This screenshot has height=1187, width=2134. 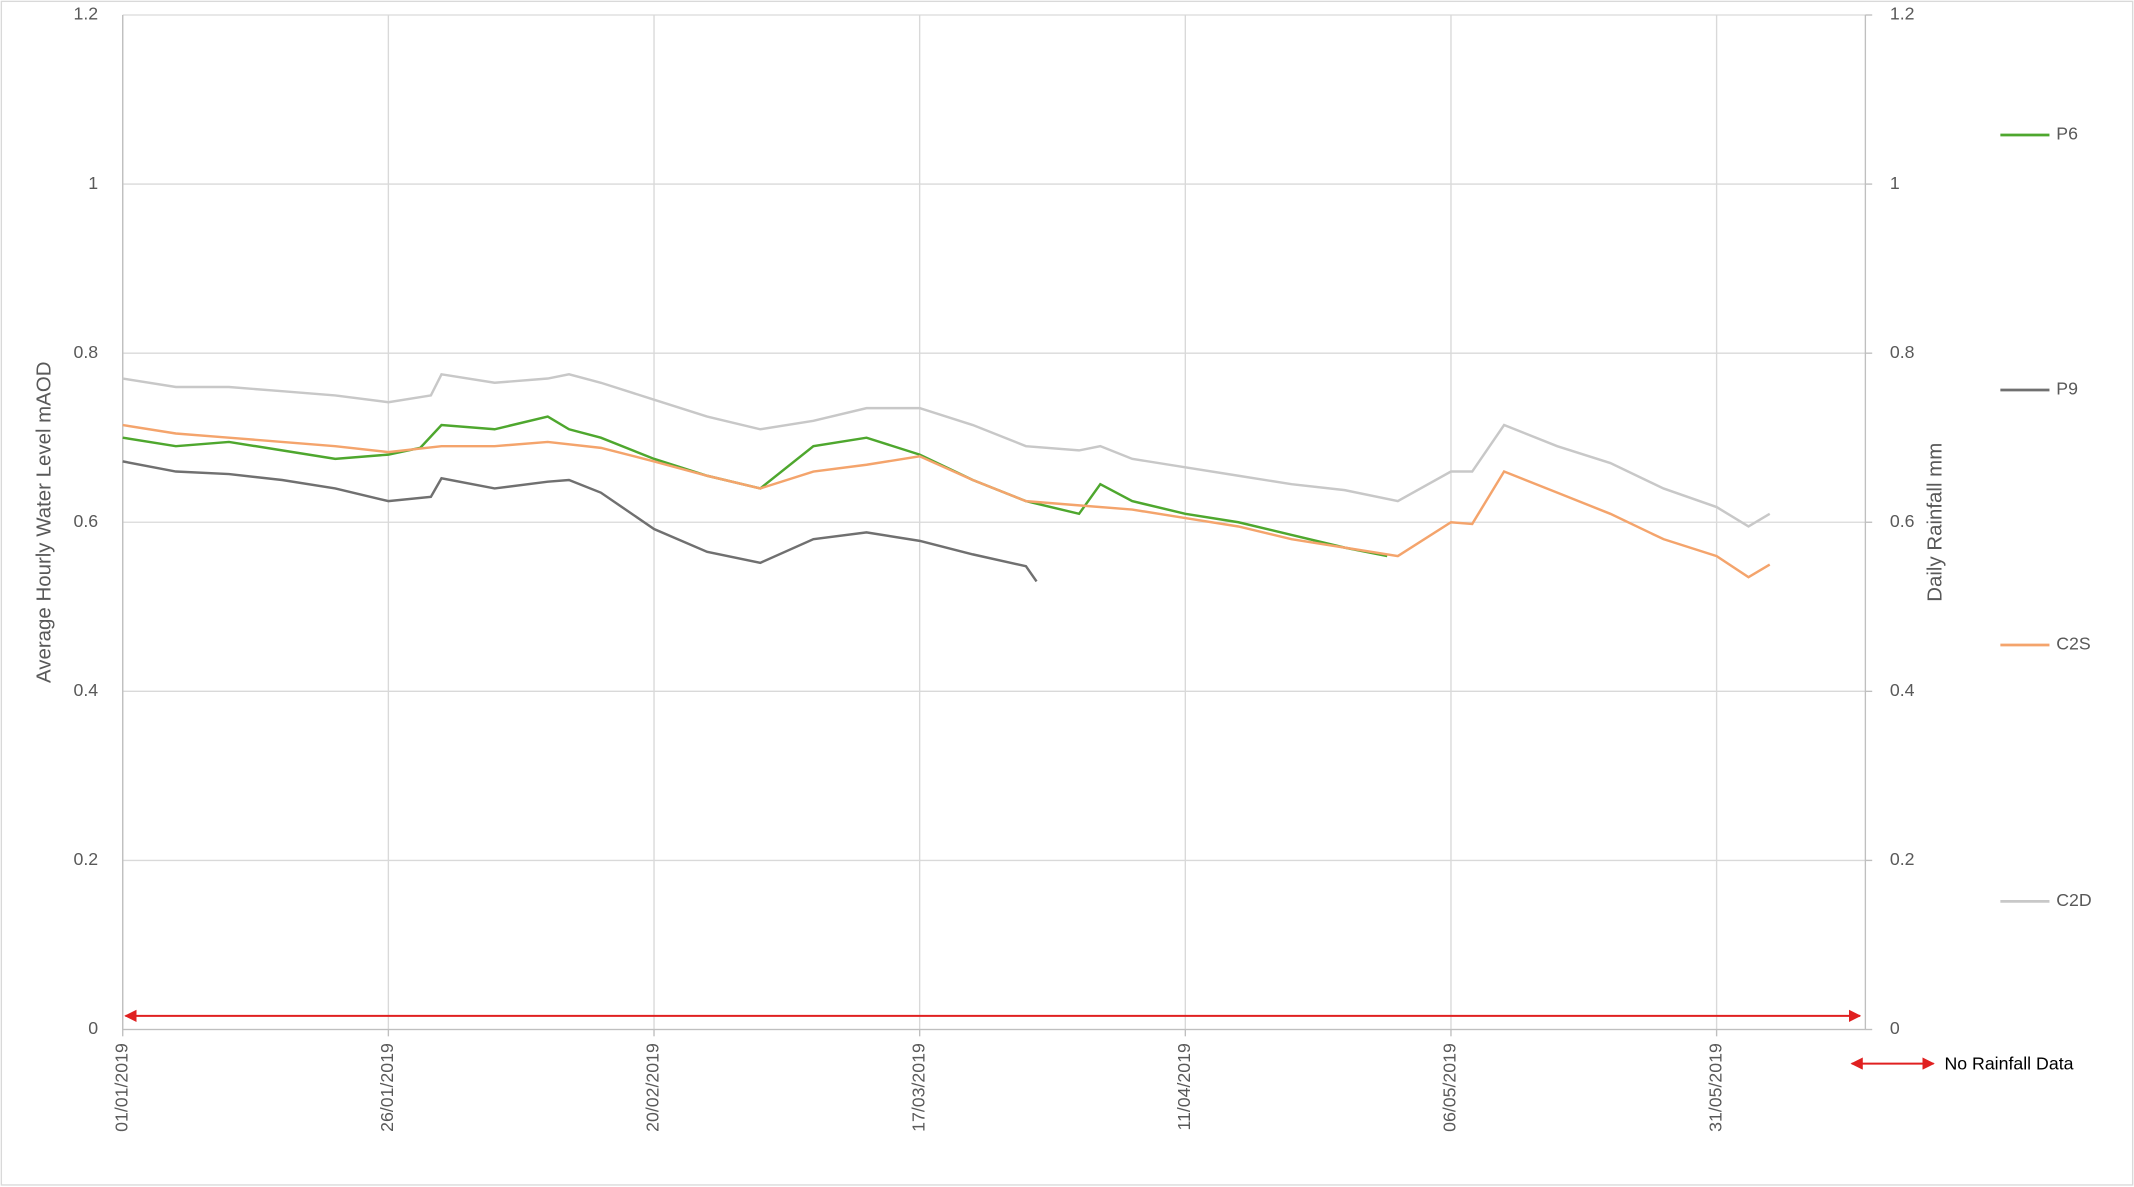 What do you see at coordinates (86, 14) in the screenshot?
I see `y-tick-label: 1.2` at bounding box center [86, 14].